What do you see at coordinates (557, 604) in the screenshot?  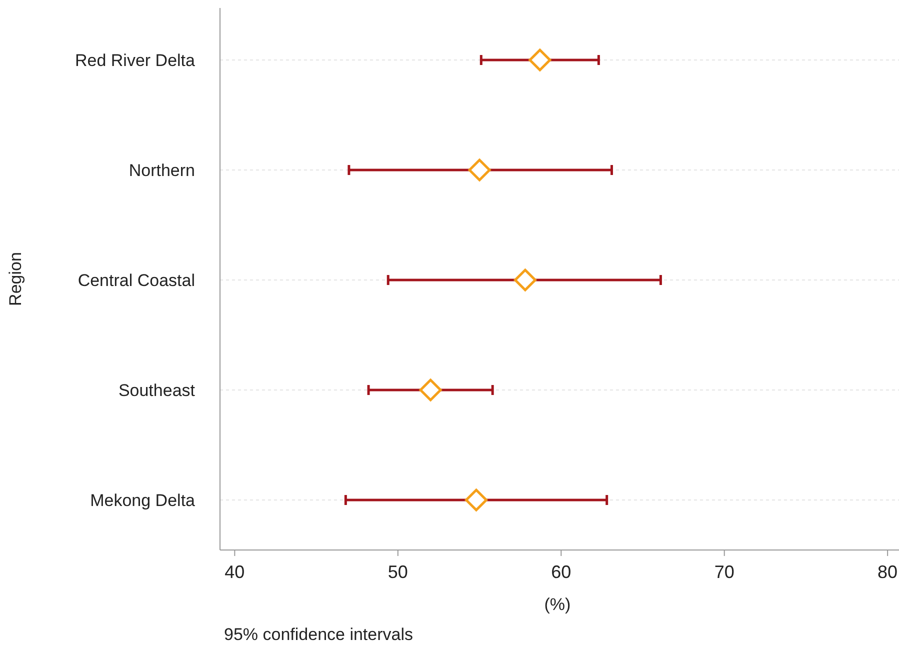 I see `x-axis-title: (%)` at bounding box center [557, 604].